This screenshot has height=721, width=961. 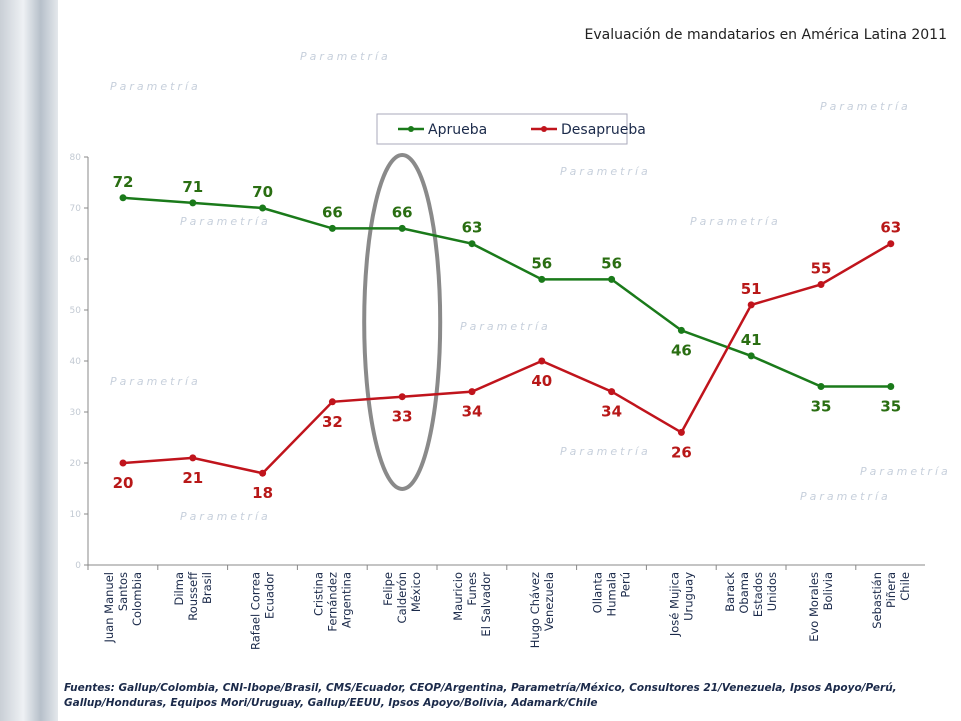 What do you see at coordinates (388, 589) in the screenshot?
I see `x-tick-label-line: Felipe` at bounding box center [388, 589].